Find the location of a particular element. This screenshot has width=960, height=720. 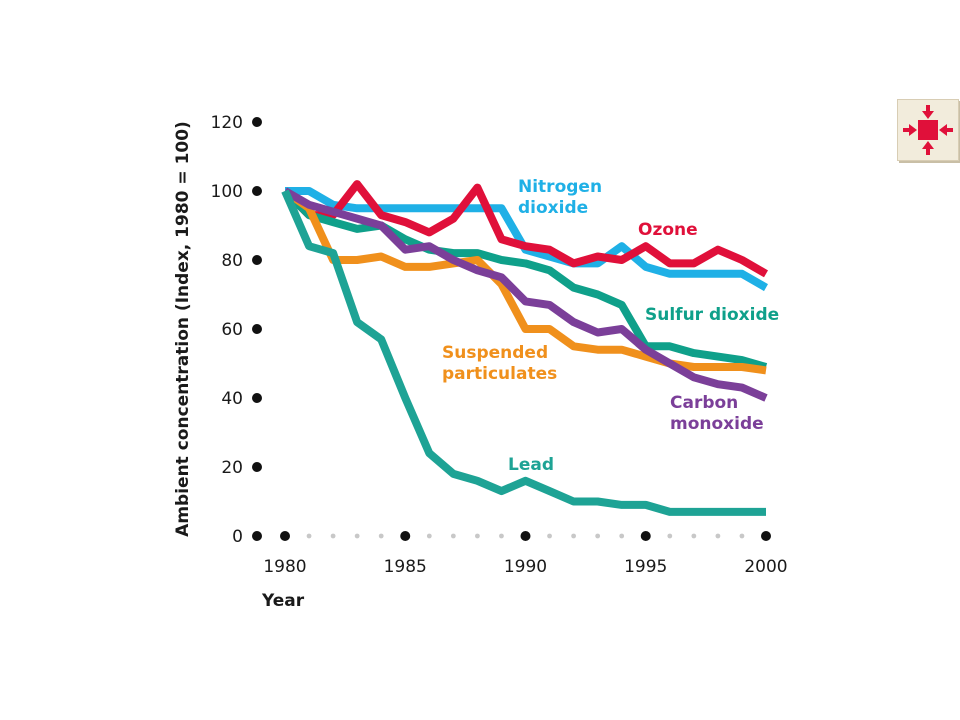

collapse-view-button is located at coordinates (928, 130).